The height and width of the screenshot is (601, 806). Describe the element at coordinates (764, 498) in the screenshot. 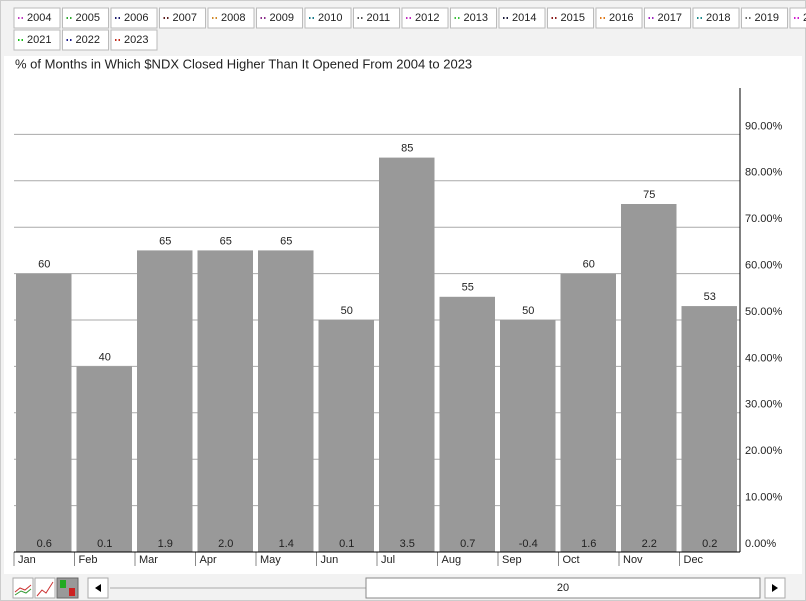

I see `y-tick-label: 10.00%` at that location.